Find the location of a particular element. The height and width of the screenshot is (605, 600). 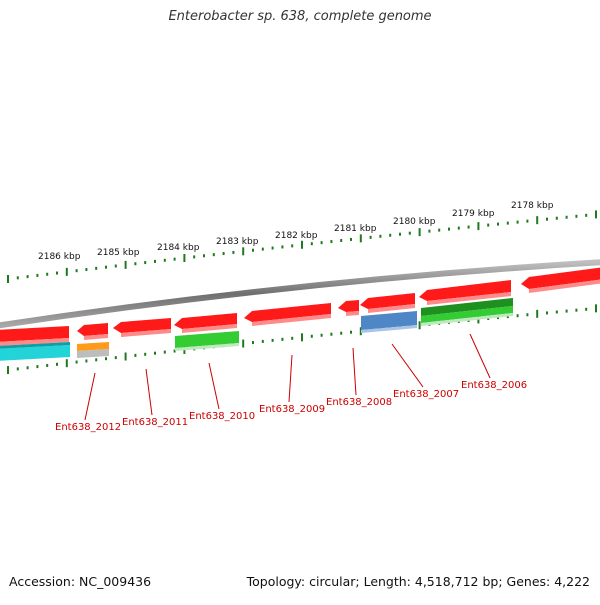

scale-label: 2185 kbp is located at coordinates (118, 253).